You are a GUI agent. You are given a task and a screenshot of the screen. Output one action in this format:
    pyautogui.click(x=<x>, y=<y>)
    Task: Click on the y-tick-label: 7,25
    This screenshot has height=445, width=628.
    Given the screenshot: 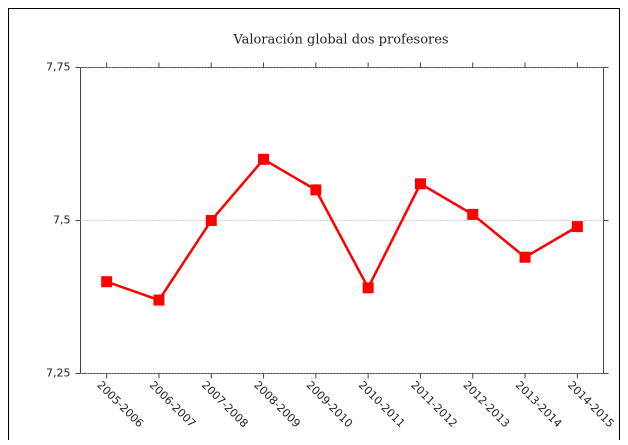 What is the action you would take?
    pyautogui.click(x=58, y=373)
    